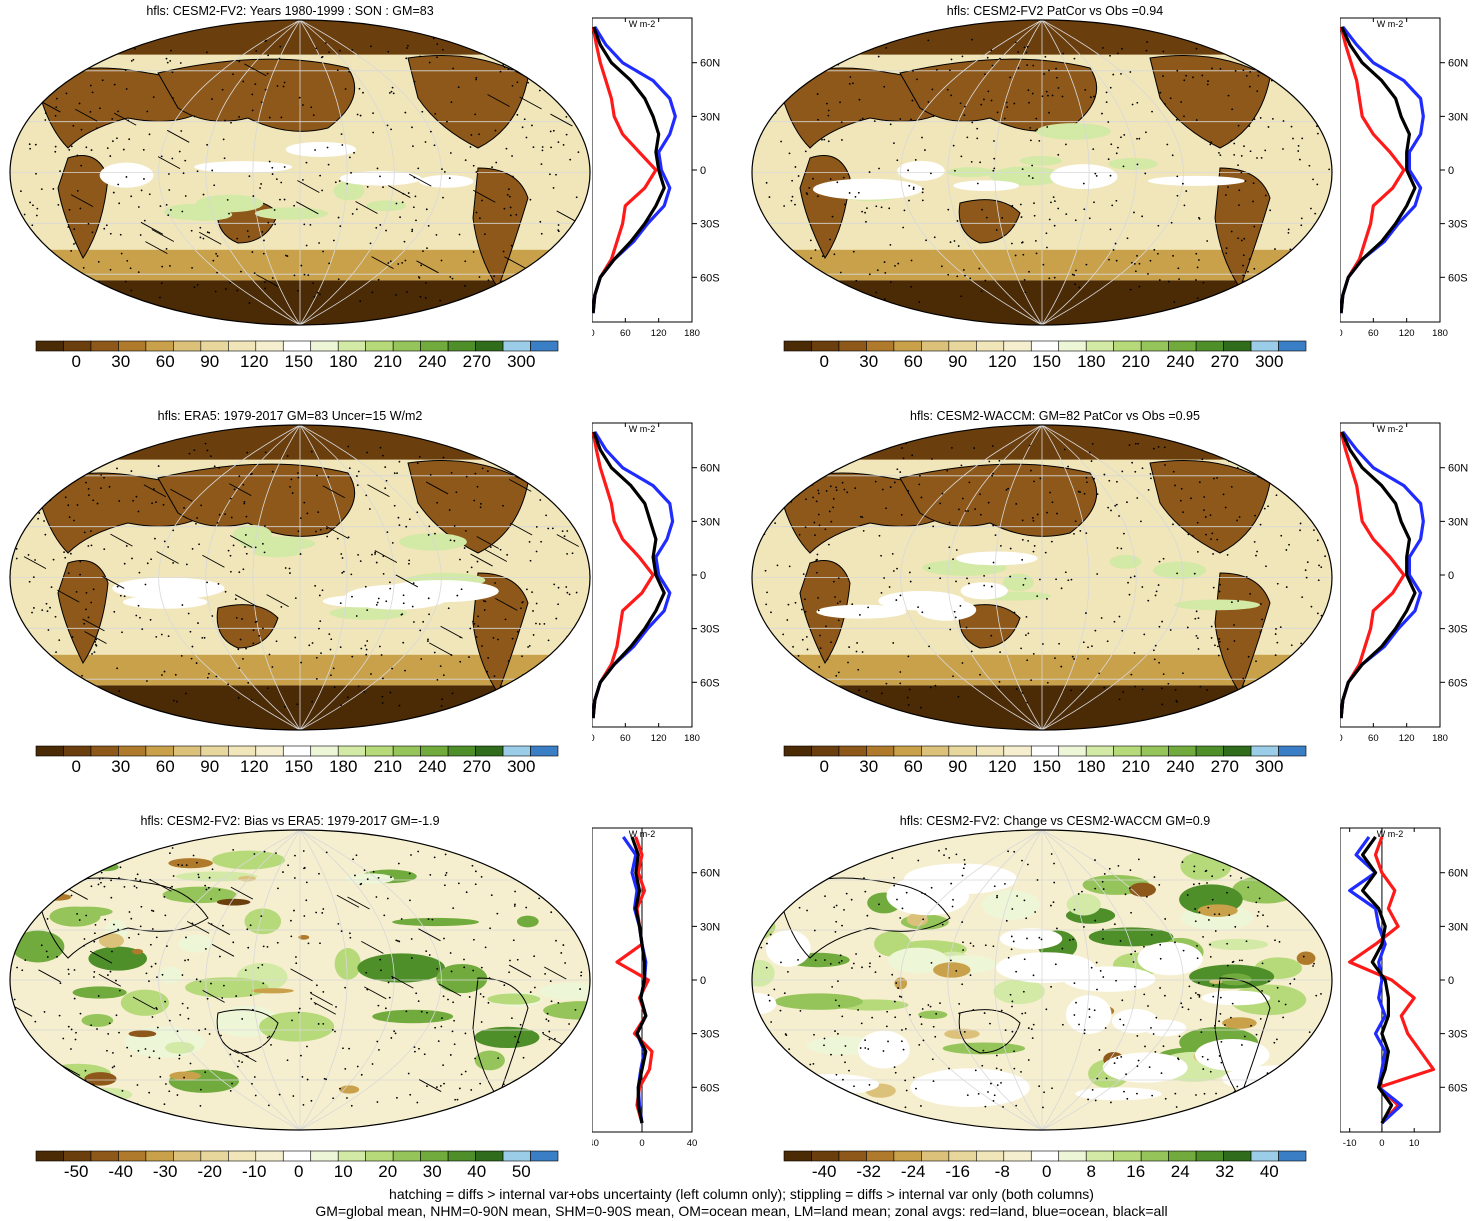 The width and height of the screenshot is (1483, 1221). Describe the element at coordinates (142, 1034) in the screenshot. I see `anomaly-negative` at that location.